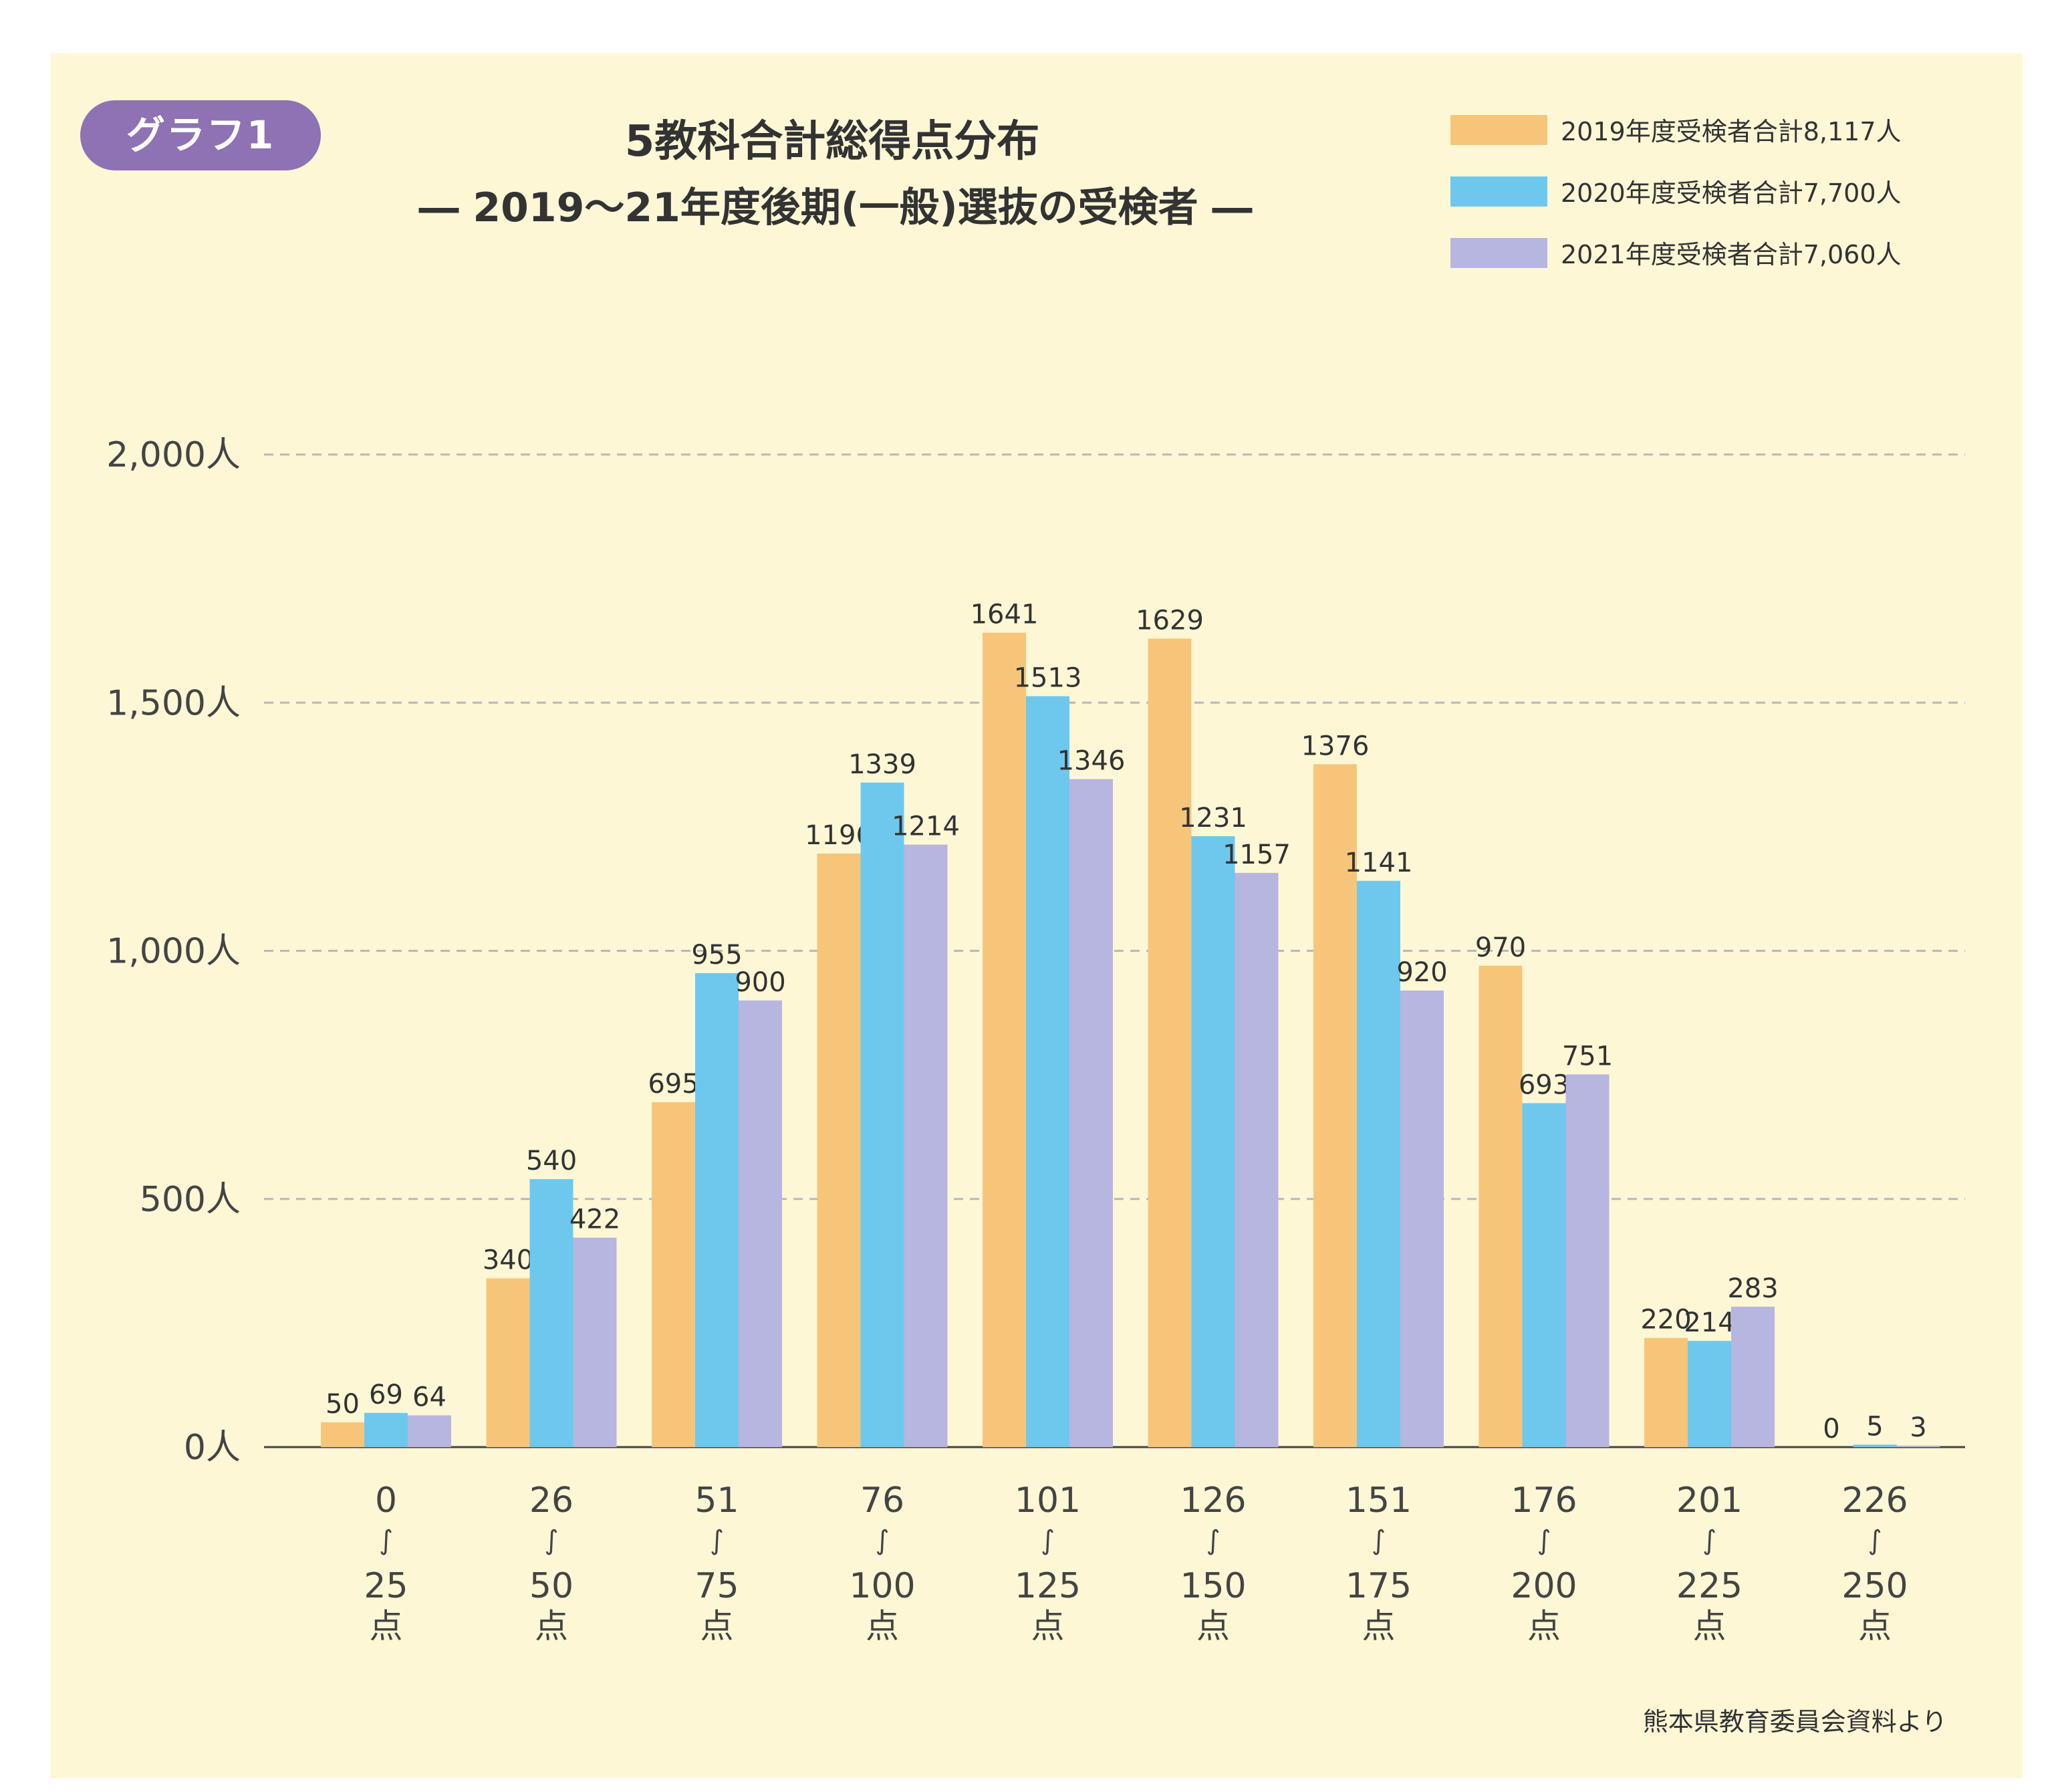  Describe the element at coordinates (673, 1084) in the screenshot. I see `data-label: 695` at that location.